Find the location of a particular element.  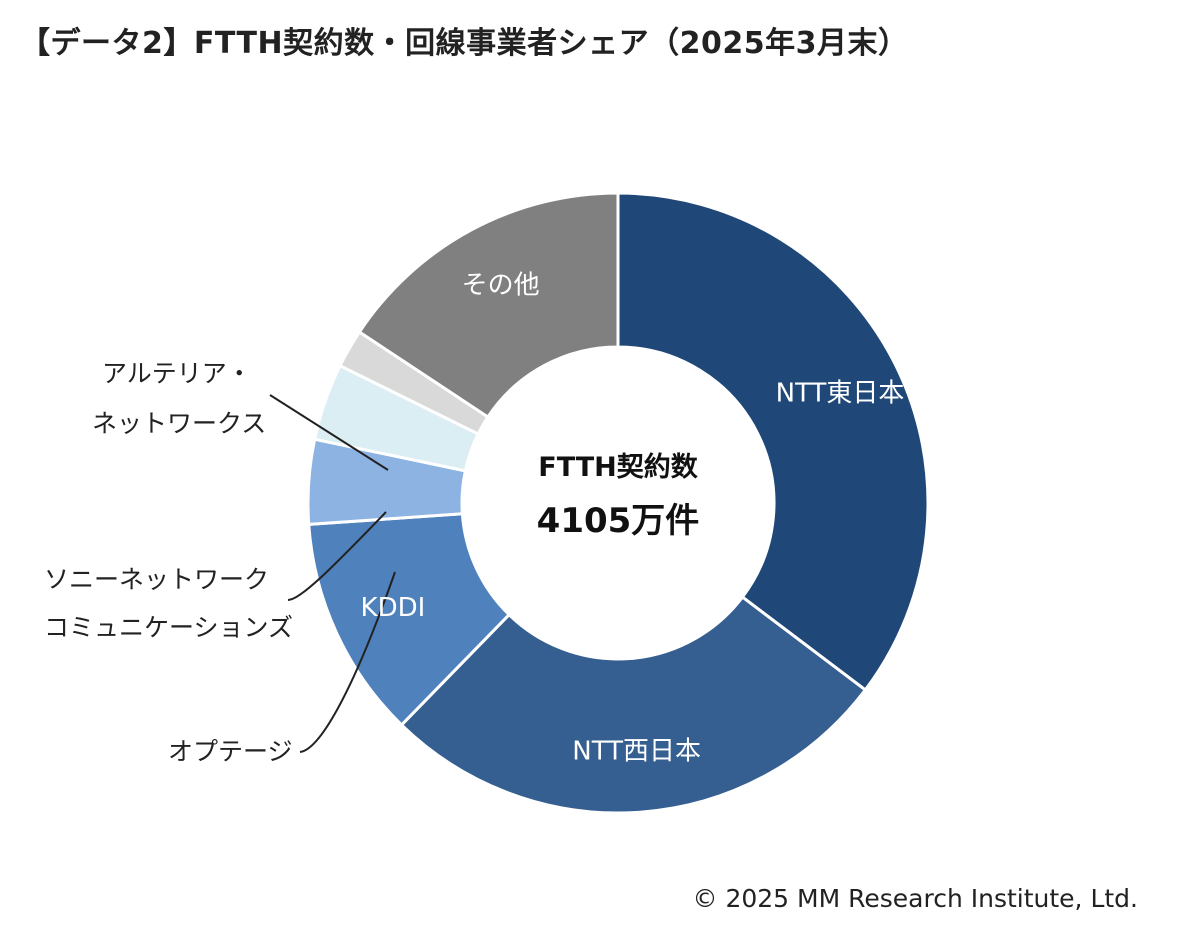

slice-label-1: NTT西日本 is located at coordinates (636, 751).